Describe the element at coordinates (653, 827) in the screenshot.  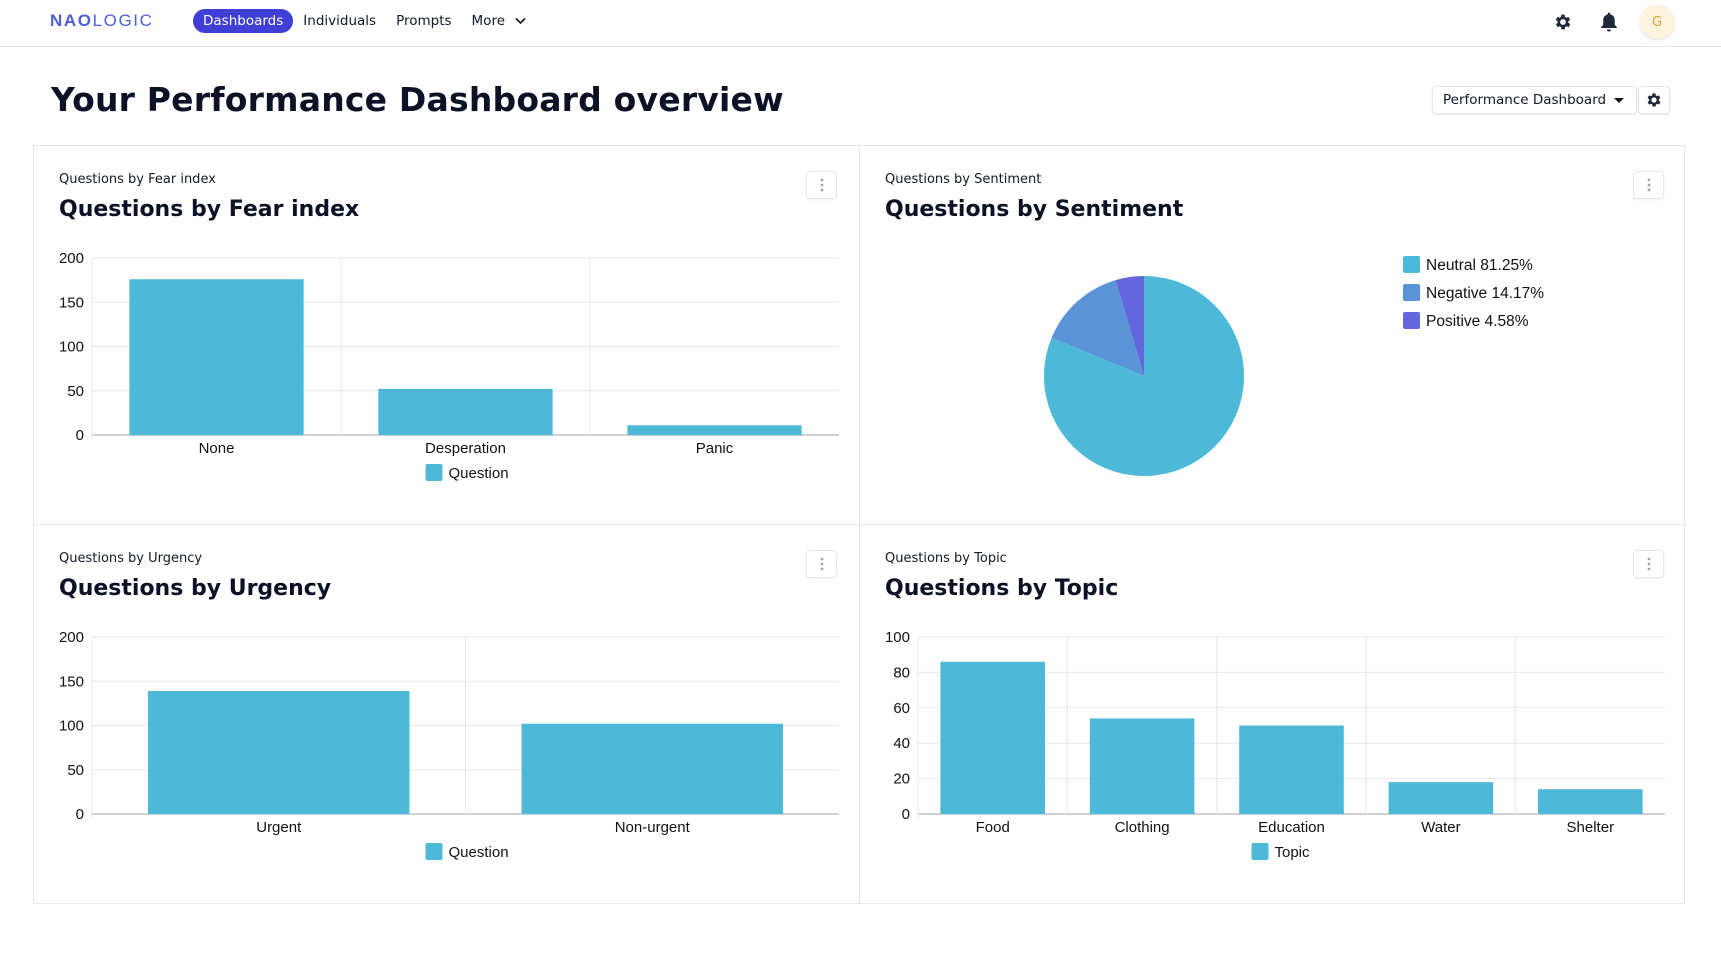
I see `x-tick-label: Non-urgent` at that location.